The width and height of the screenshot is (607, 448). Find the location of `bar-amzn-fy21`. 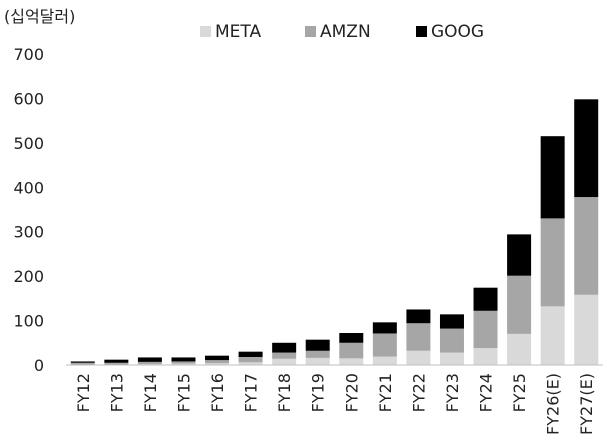

bar-amzn-fy21 is located at coordinates (384, 345).